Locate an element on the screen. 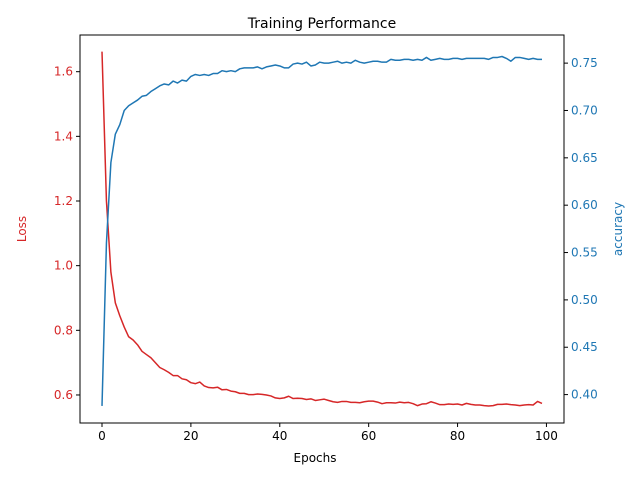 The width and height of the screenshot is (640, 480). left-tick-label: 0.8 is located at coordinates (63, 330).